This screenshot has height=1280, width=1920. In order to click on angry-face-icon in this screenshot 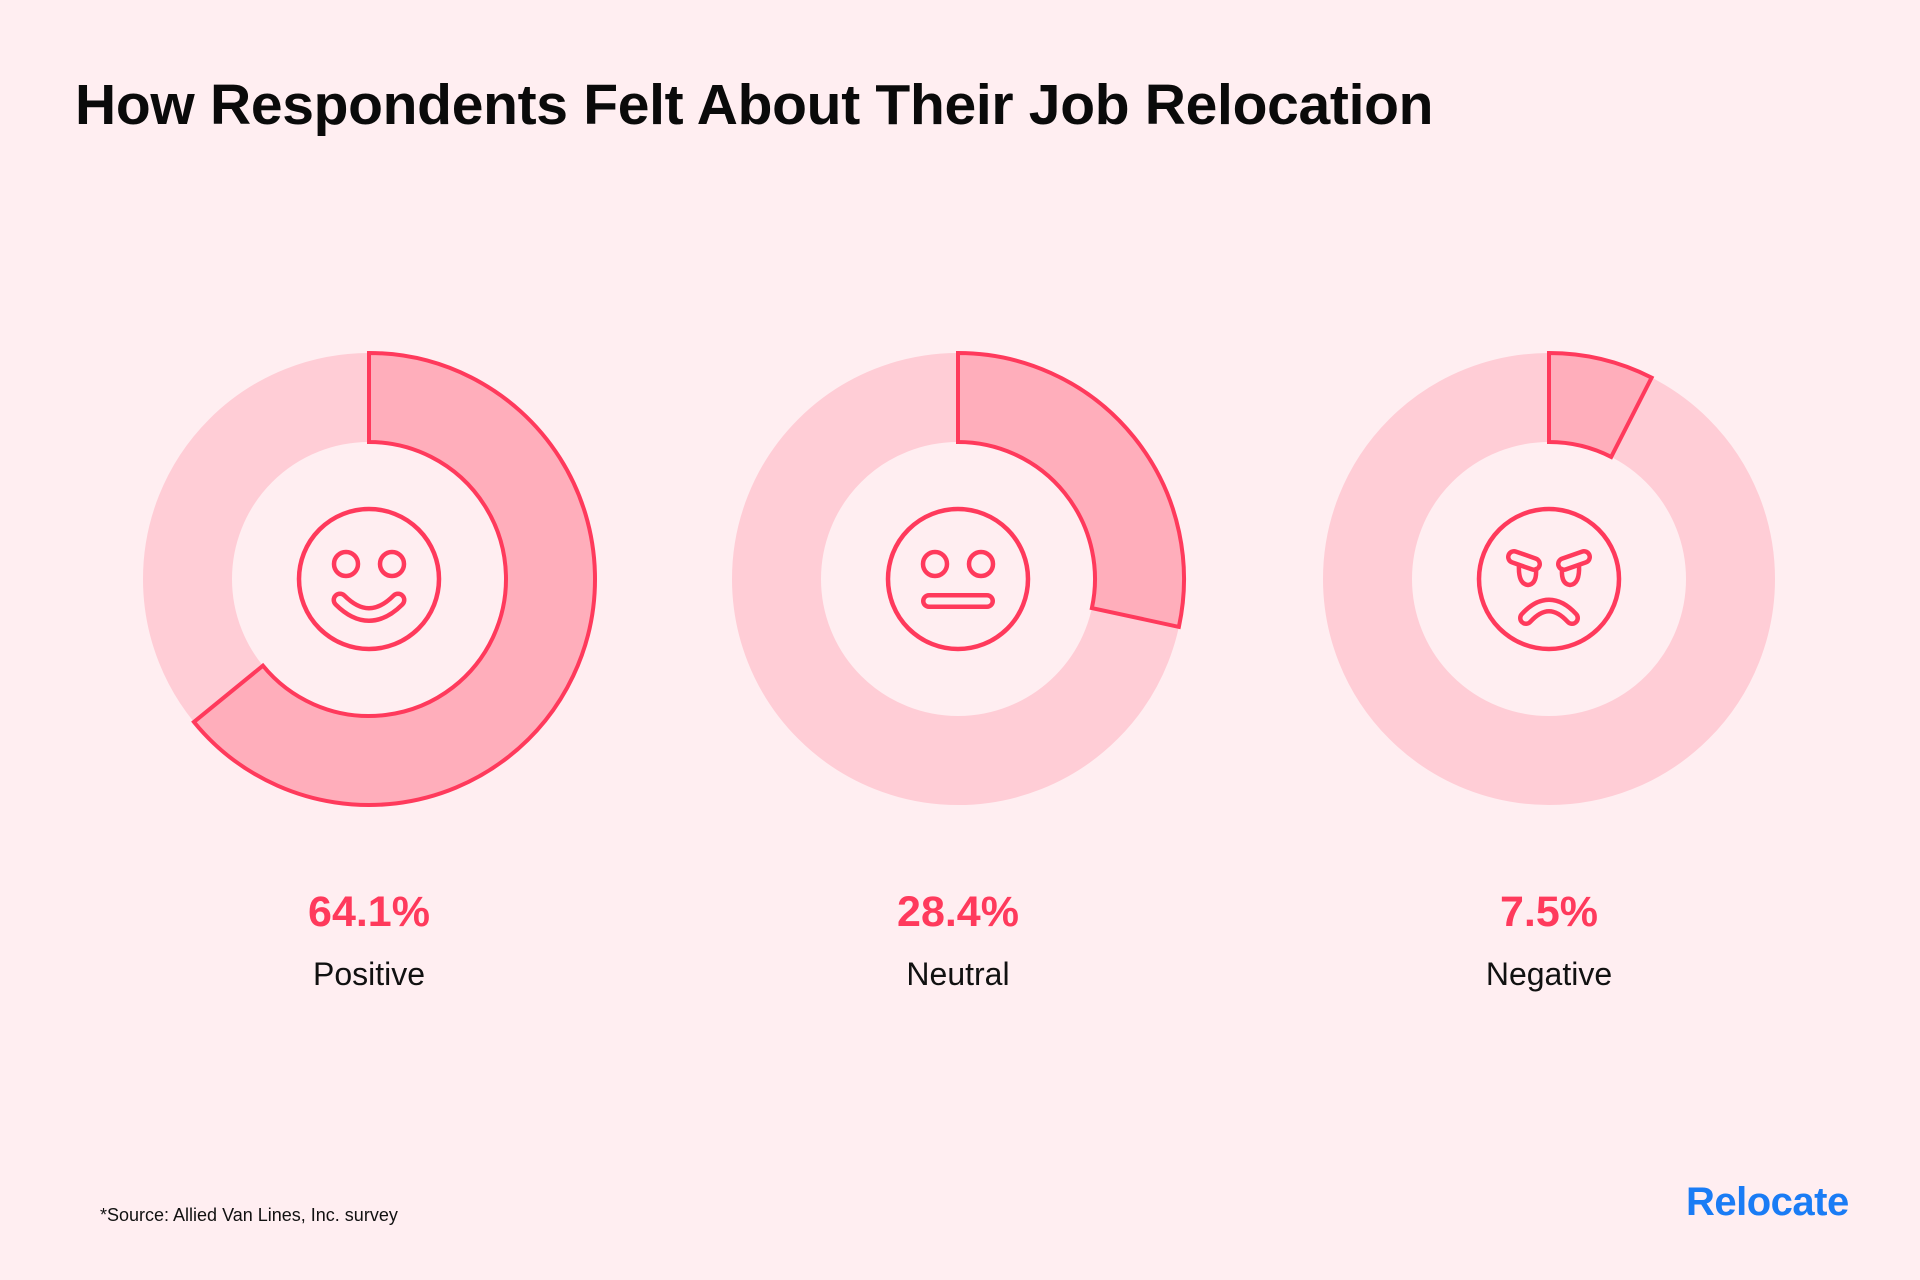, I will do `click(1549, 579)`.